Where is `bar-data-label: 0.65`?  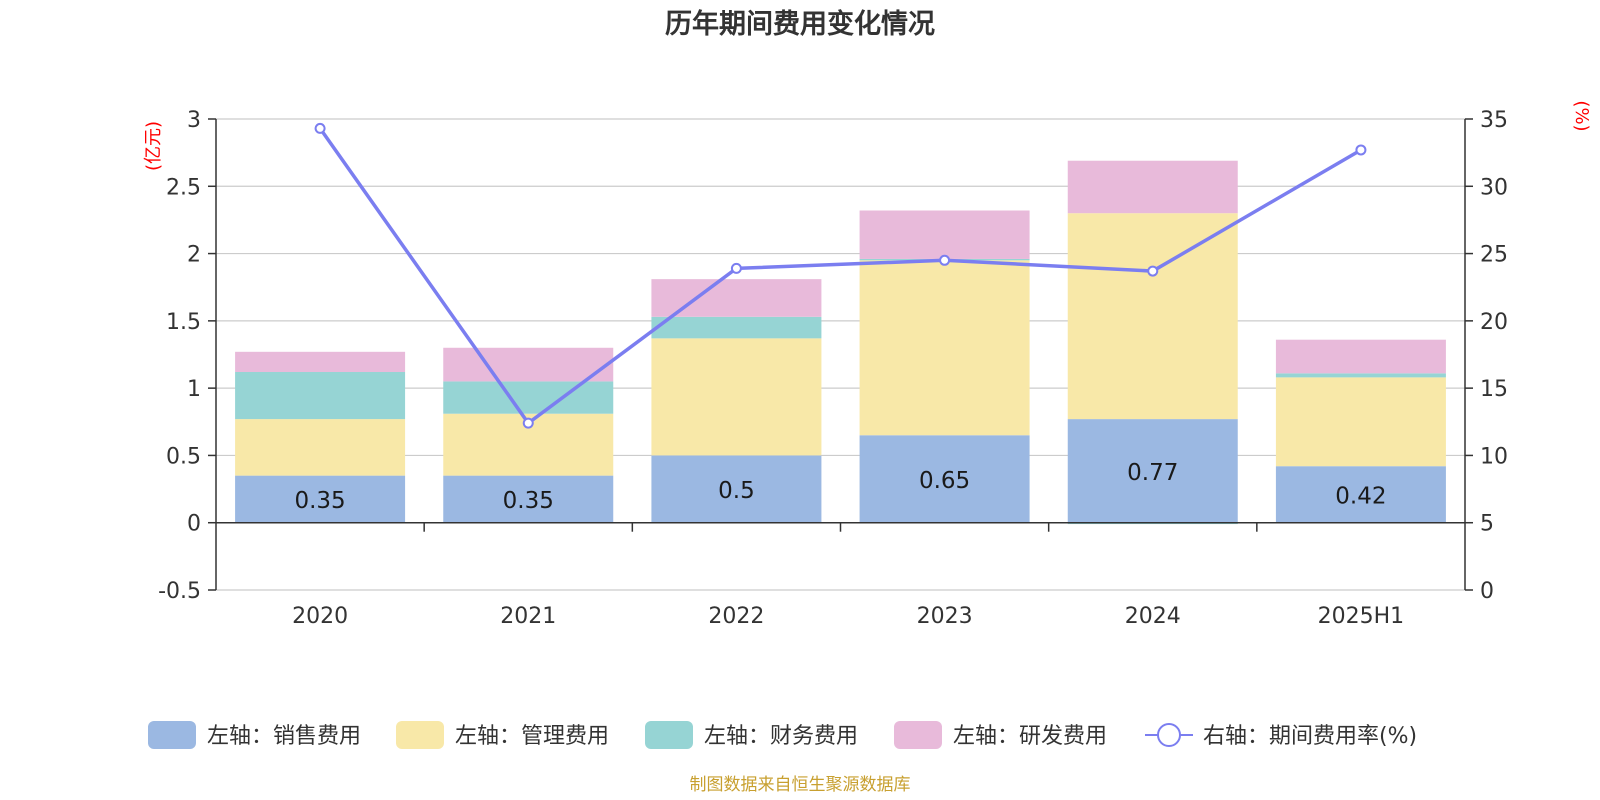
bar-data-label: 0.65 is located at coordinates (944, 481).